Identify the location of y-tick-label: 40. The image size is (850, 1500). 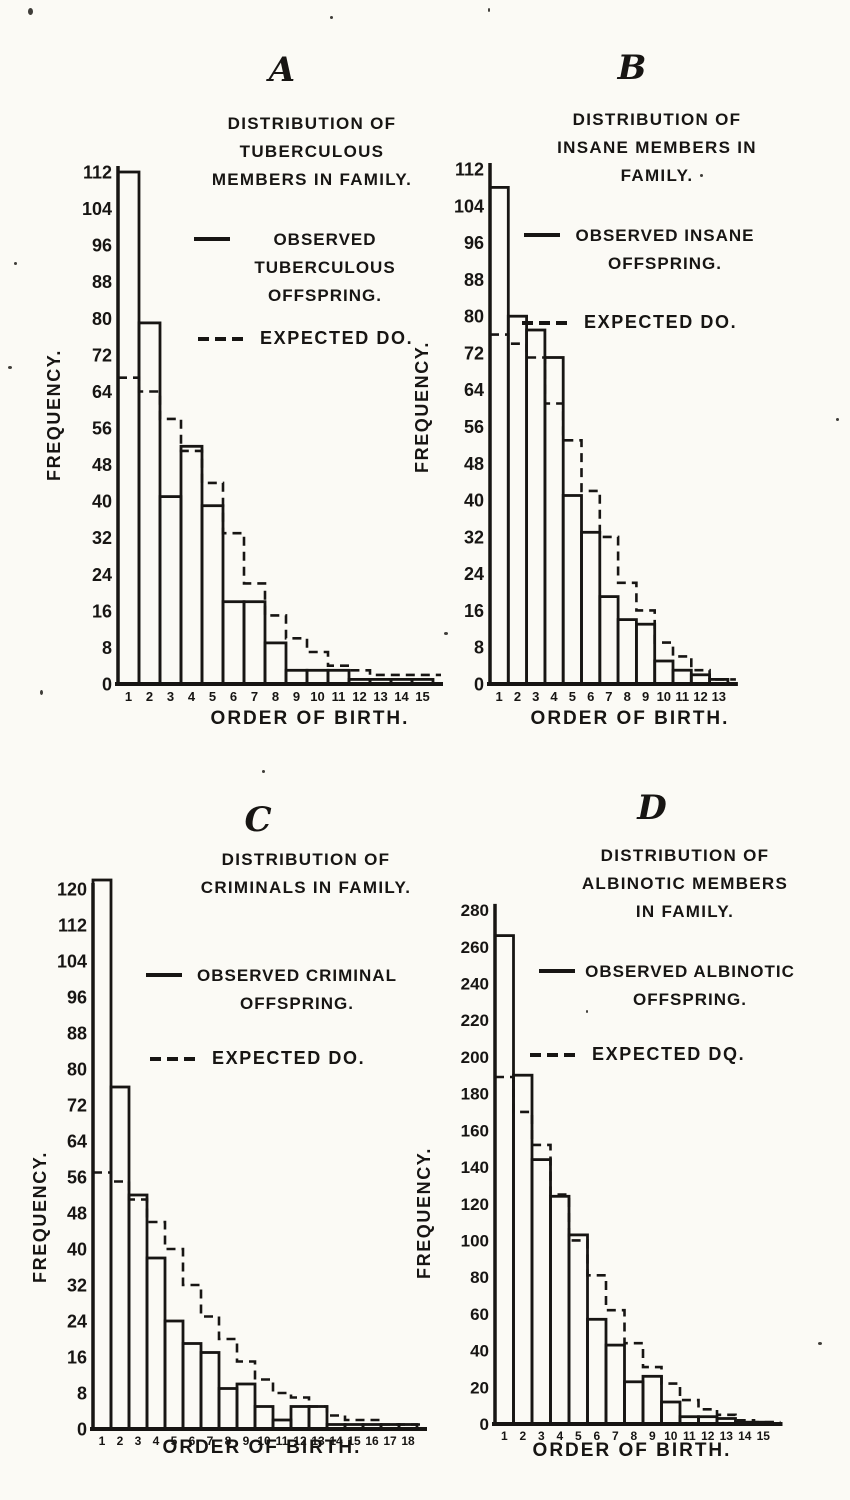
(479, 1351).